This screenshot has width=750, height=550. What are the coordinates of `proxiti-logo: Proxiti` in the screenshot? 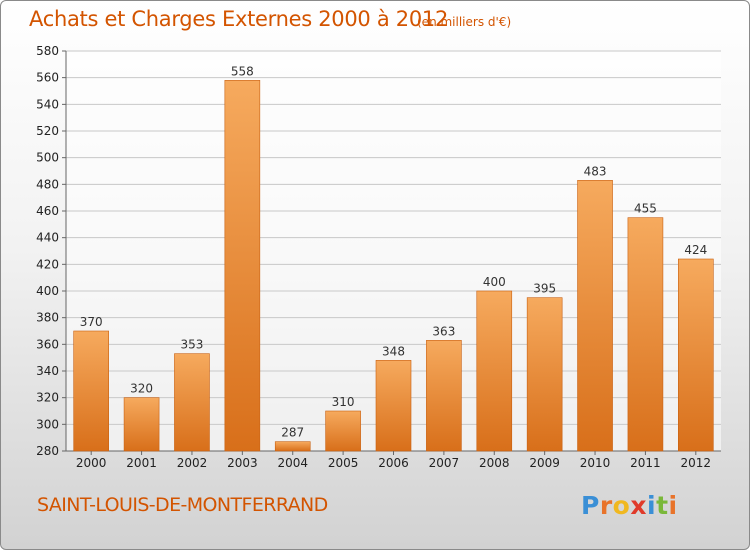 It's located at (629, 505).